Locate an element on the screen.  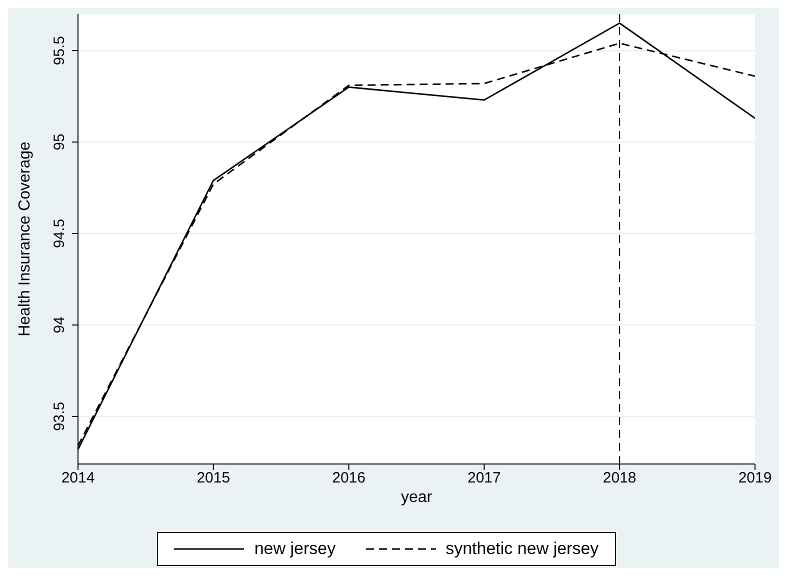
x-tick-label: 2014 is located at coordinates (78, 478).